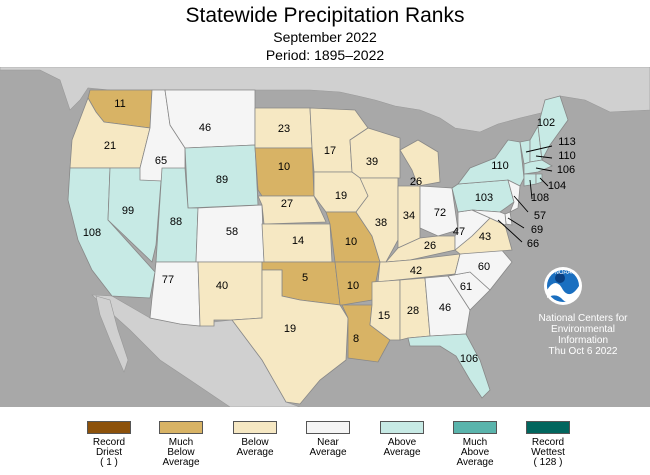 This screenshot has height=475, width=650. Describe the element at coordinates (416, 271) in the screenshot. I see `rank-TN: 42` at that location.